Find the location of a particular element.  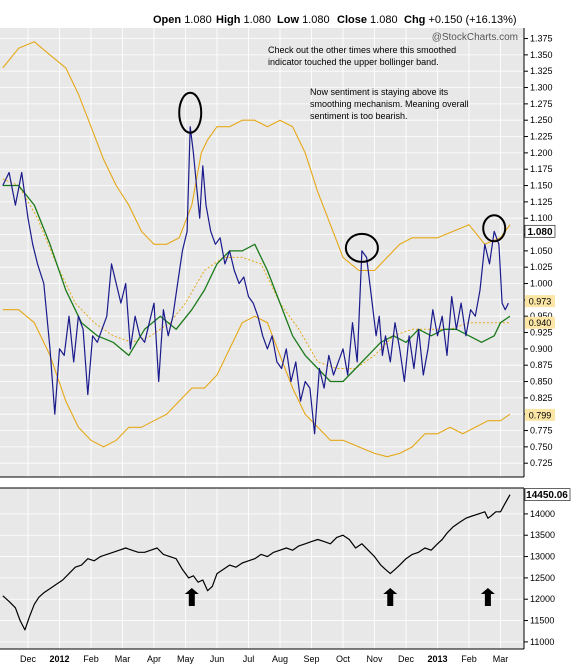

last-value-lower-band: 0.799 is located at coordinates (540, 415).